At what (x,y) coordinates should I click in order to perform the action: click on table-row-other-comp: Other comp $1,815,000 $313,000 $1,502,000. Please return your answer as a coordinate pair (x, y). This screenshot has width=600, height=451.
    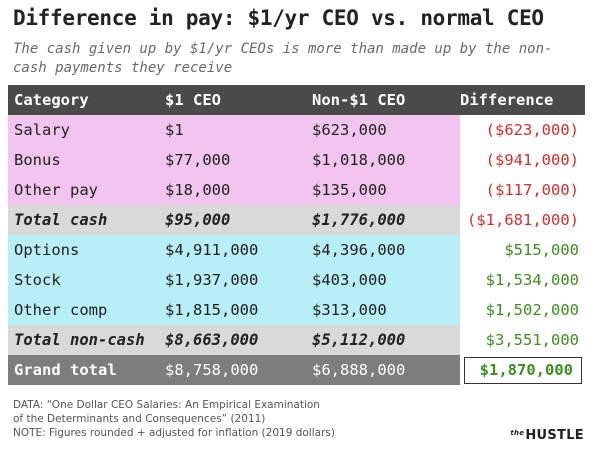
    Looking at the image, I should click on (296, 310).